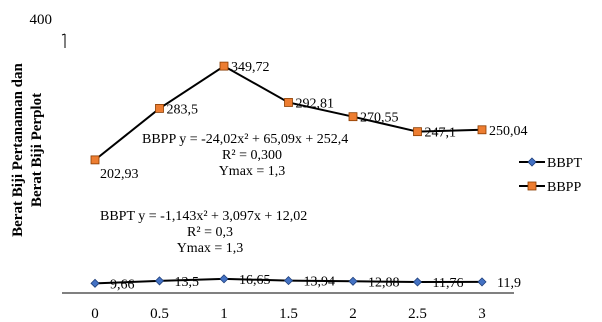  What do you see at coordinates (41, 20) in the screenshot?
I see `y-tick-label: 400` at bounding box center [41, 20].